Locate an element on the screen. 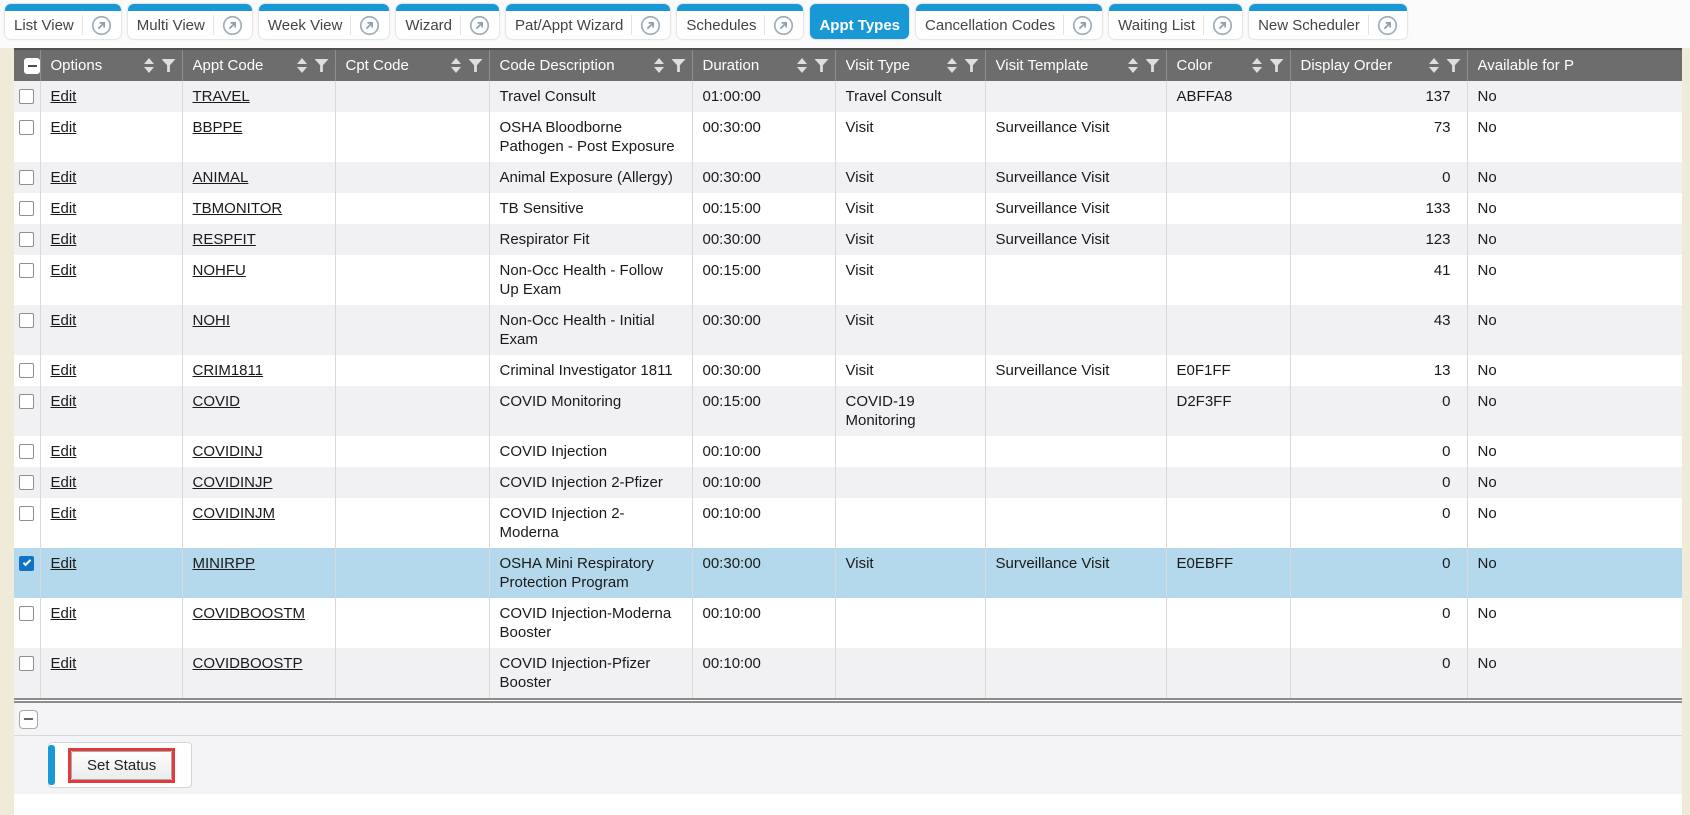 The height and width of the screenshot is (815, 1690). set-status-button: Set Status is located at coordinates (122, 765).